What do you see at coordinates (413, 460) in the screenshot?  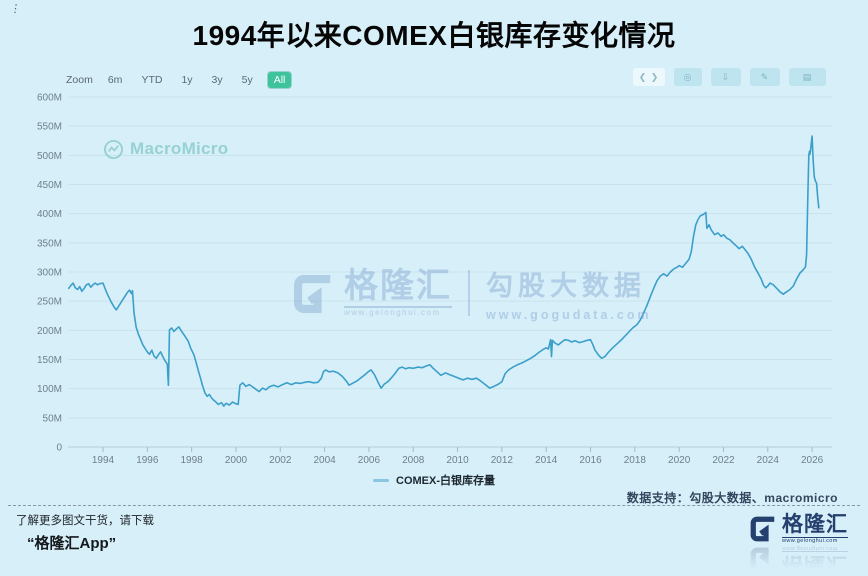 I see `x-tick-2008: 2008` at bounding box center [413, 460].